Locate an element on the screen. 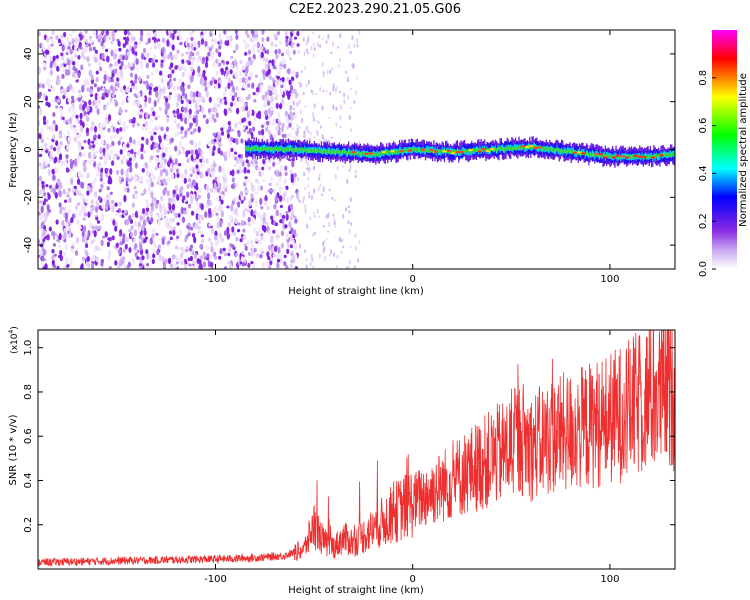  x-tick-label: 0 is located at coordinates (413, 579).